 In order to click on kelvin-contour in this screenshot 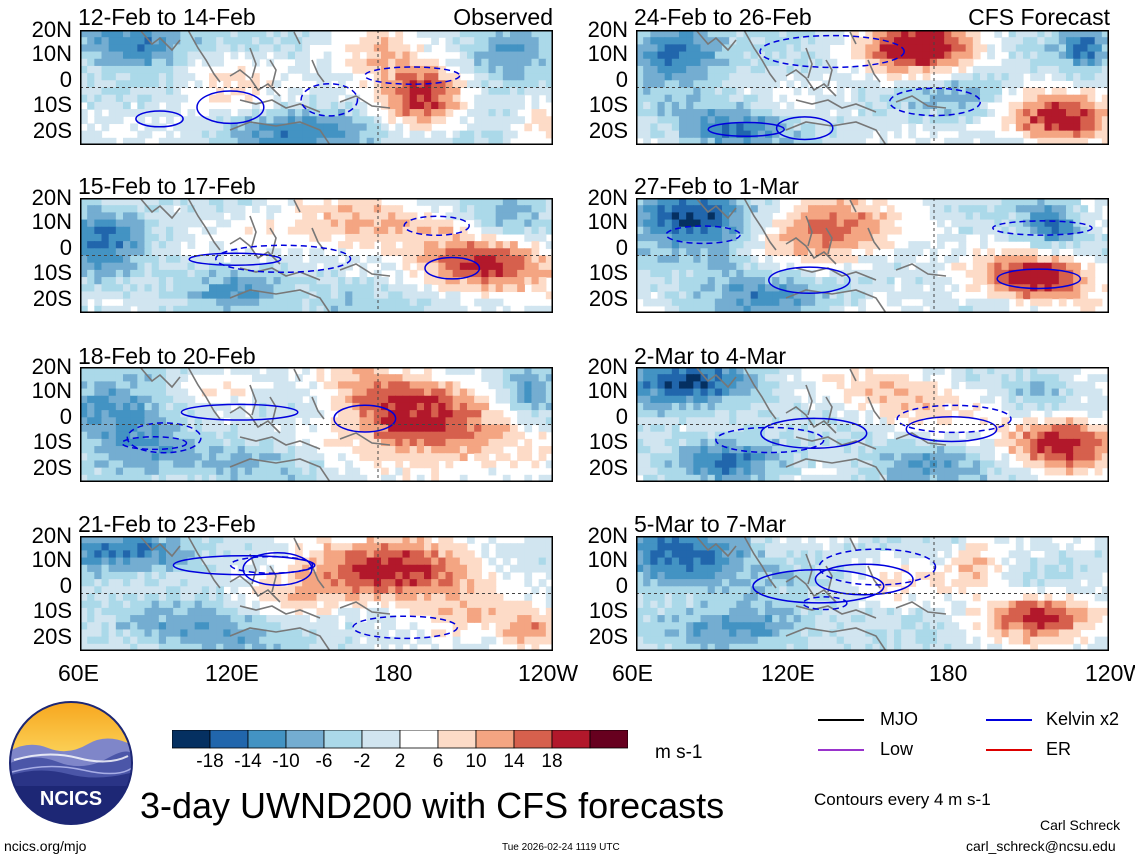, I will do `click(436, 226)`.